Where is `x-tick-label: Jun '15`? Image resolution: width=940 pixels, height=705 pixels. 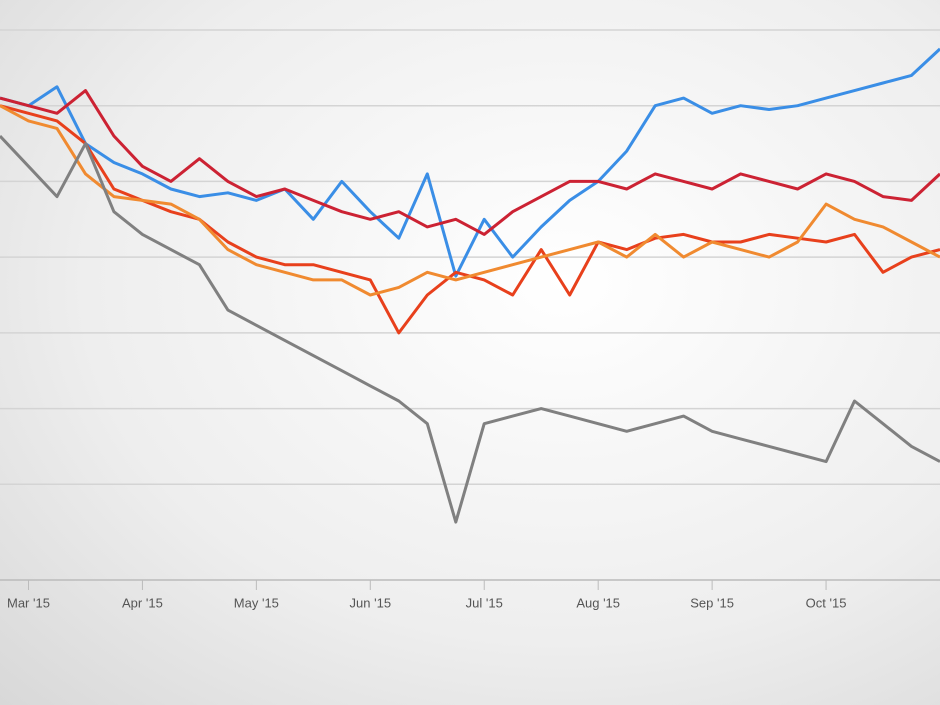
x-tick-label: Jun '15 is located at coordinates (371, 602).